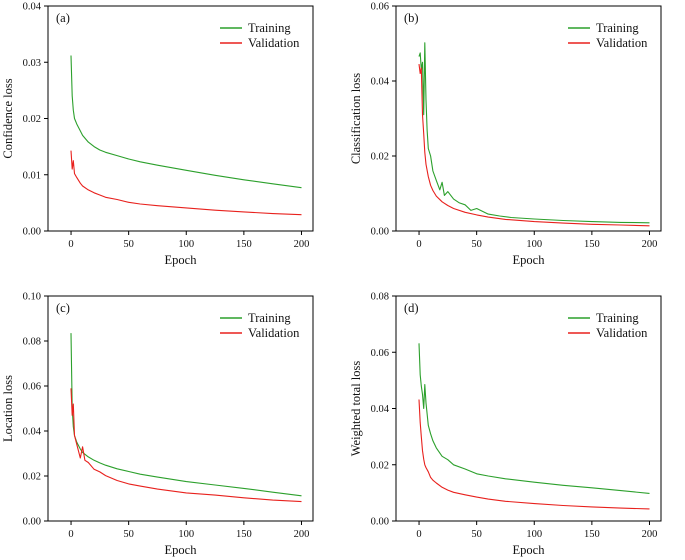 The width and height of the screenshot is (685, 560). I want to click on y-tick-label: 0.03, so click(32, 63).